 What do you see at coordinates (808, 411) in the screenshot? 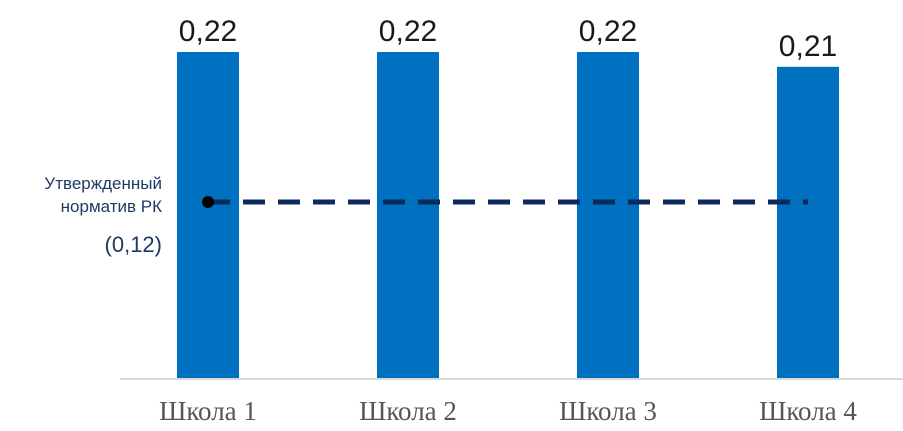
I see `category-label-4: Школа 4` at bounding box center [808, 411].